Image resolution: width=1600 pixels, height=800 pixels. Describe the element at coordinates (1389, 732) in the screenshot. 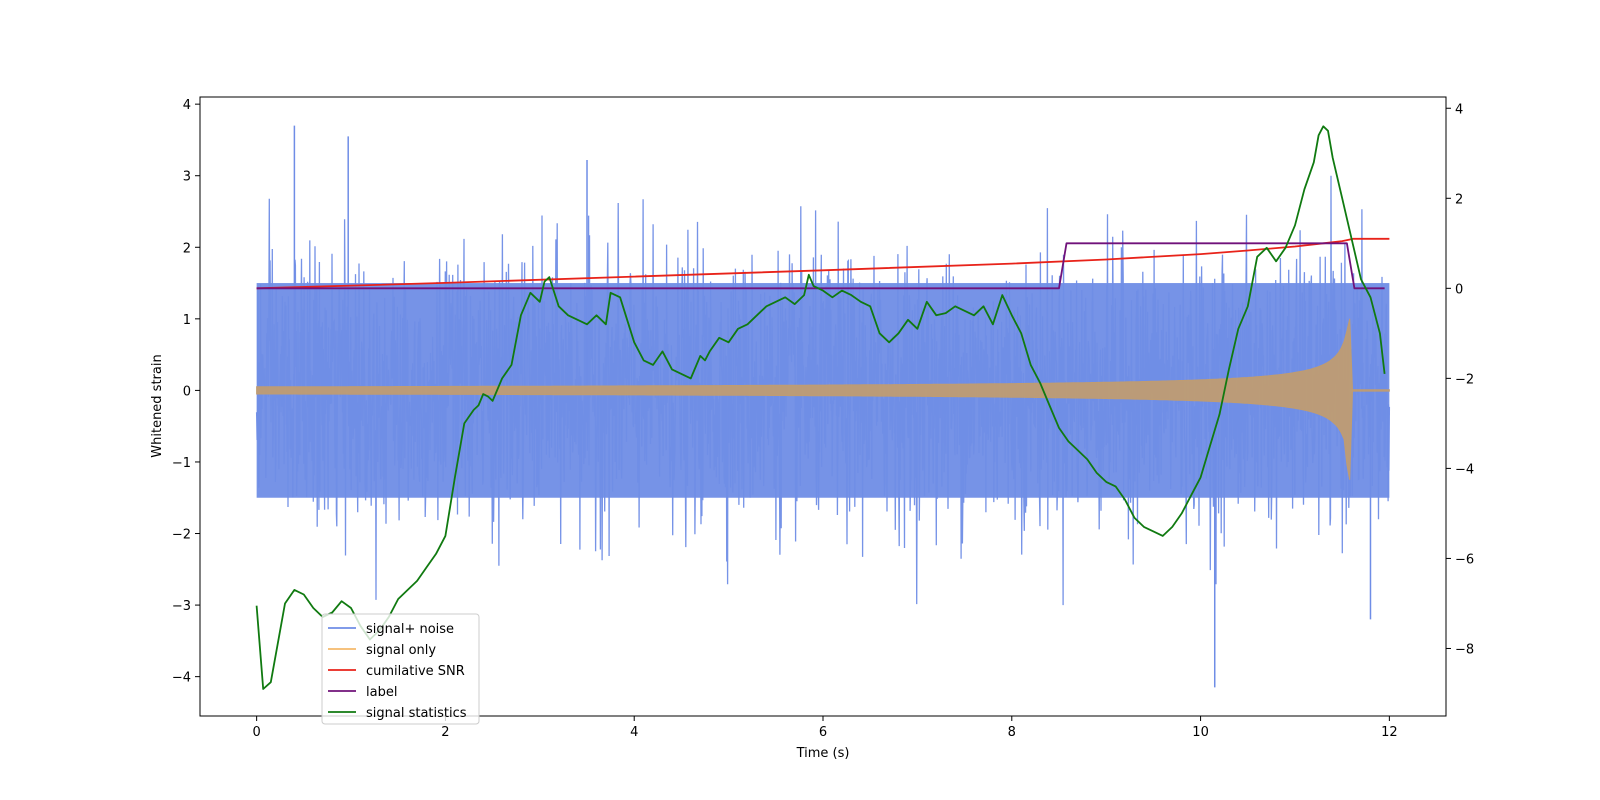

I see `x-tick-label: 12` at that location.